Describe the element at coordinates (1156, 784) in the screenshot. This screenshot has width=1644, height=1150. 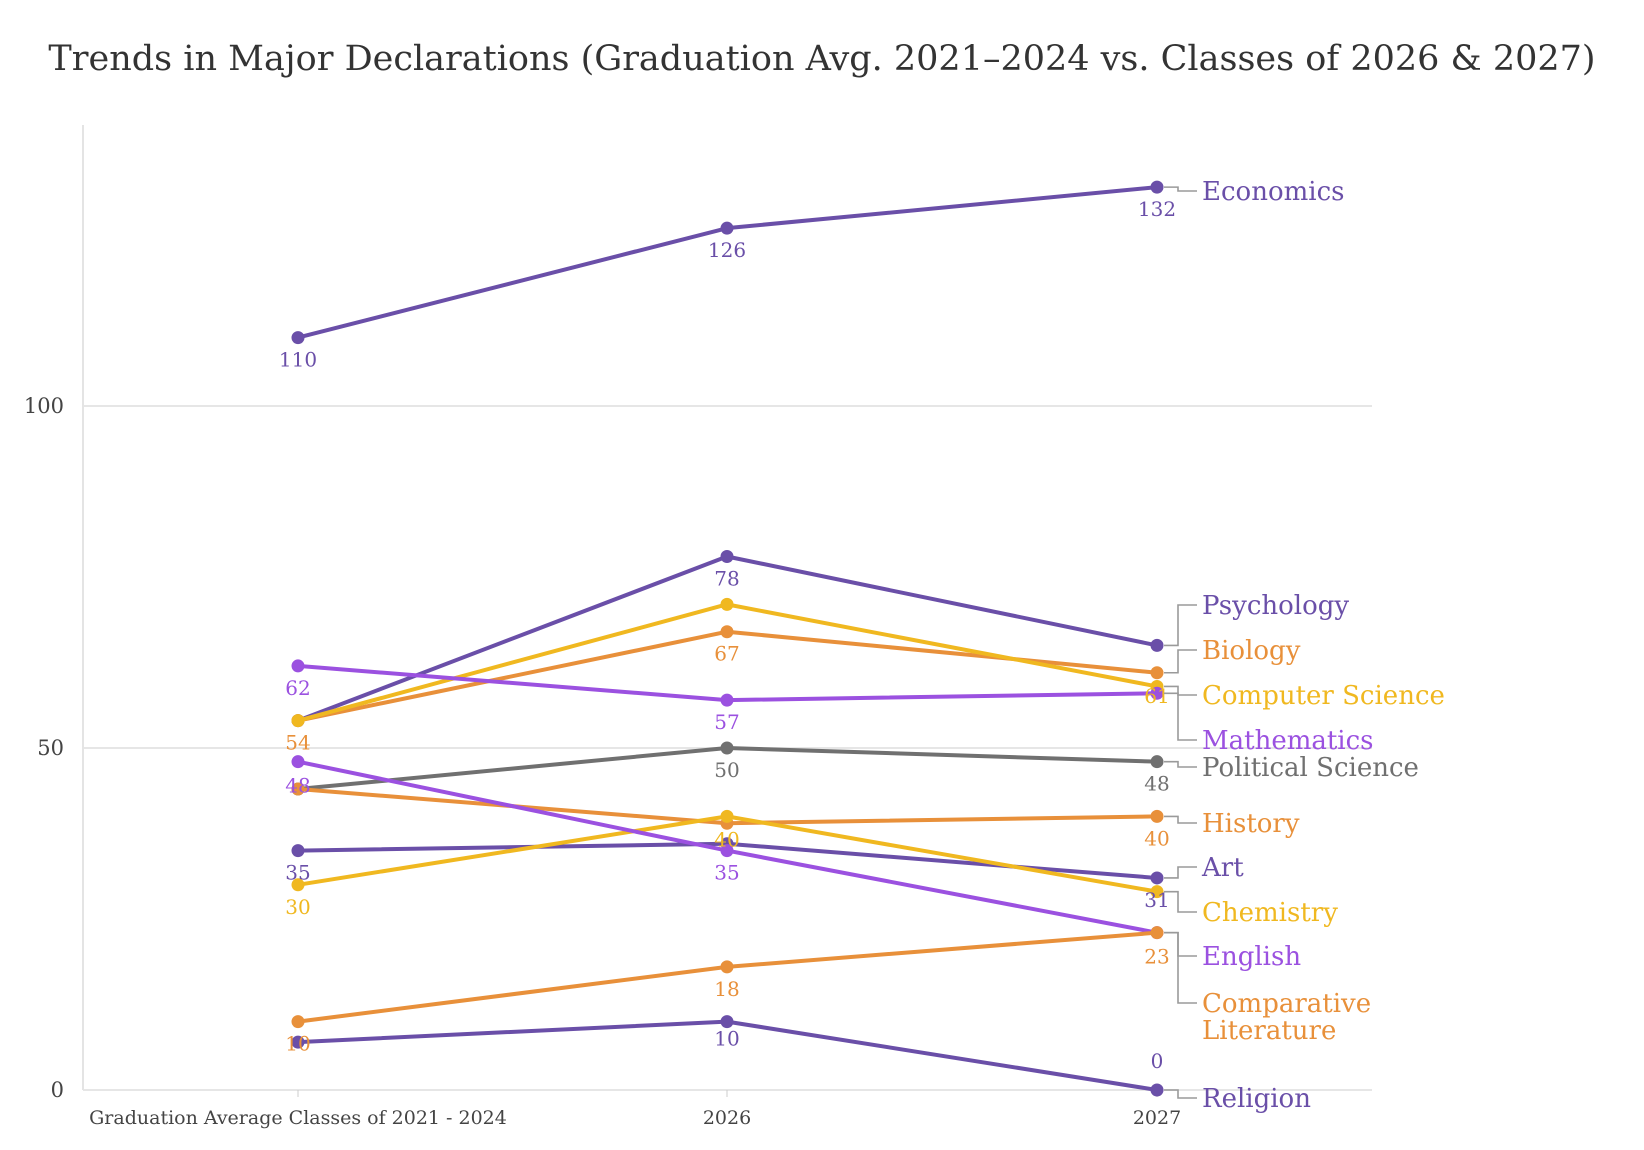
I see `data-label-political-science-2: 48` at that location.